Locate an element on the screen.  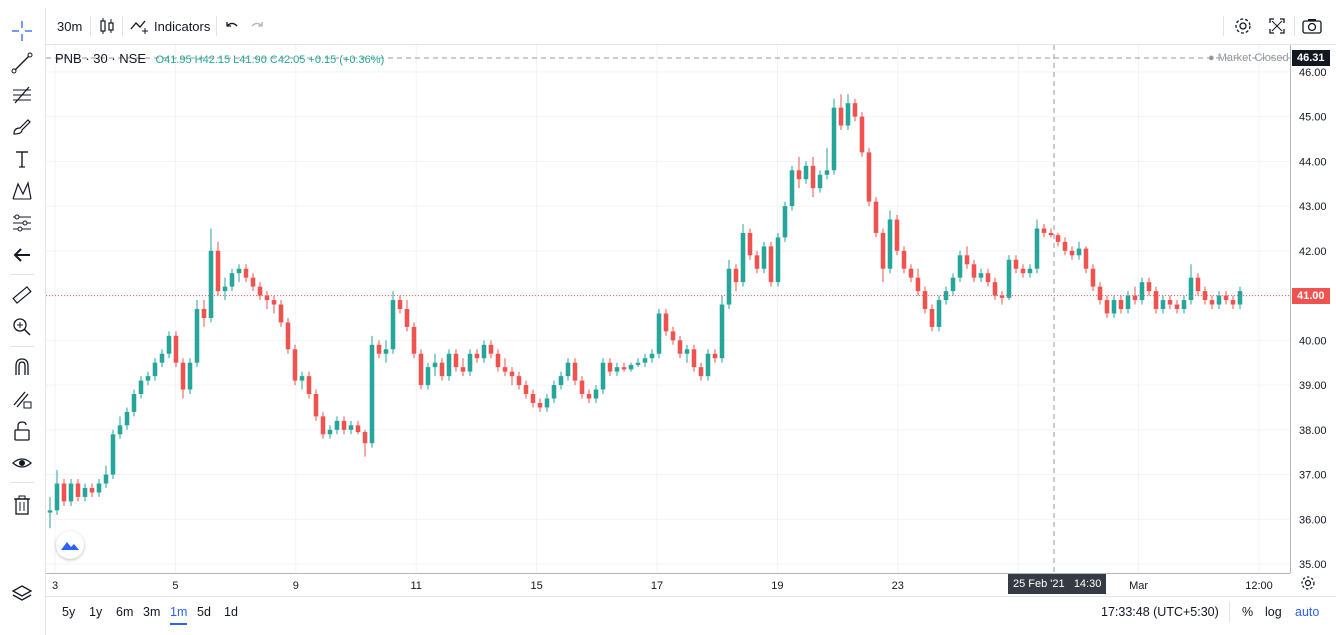
indicators-button: Indicators is located at coordinates (170, 26).